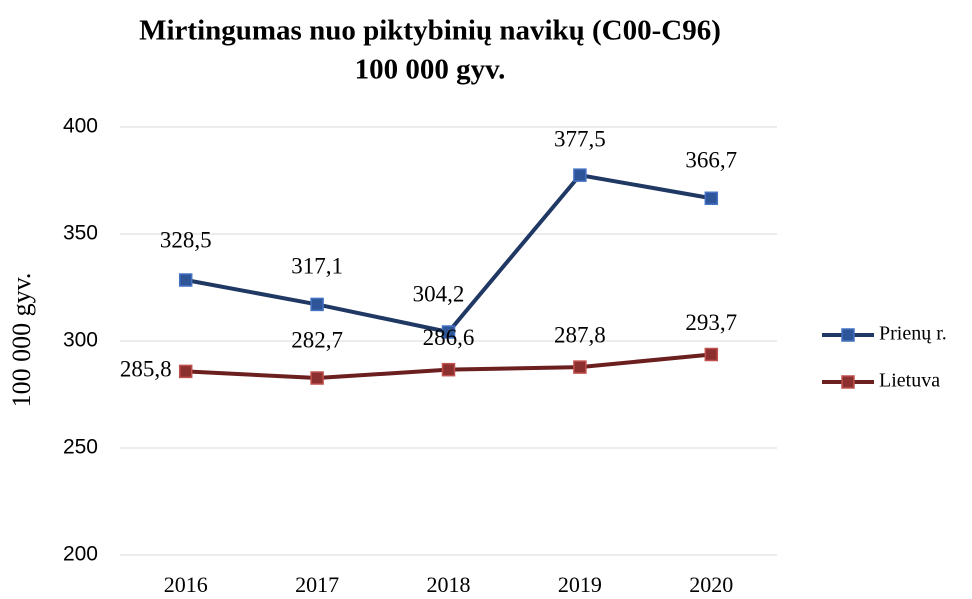 Image resolution: width=972 pixels, height=599 pixels. Describe the element at coordinates (580, 138) in the screenshot. I see `data-label: 377,5` at that location.